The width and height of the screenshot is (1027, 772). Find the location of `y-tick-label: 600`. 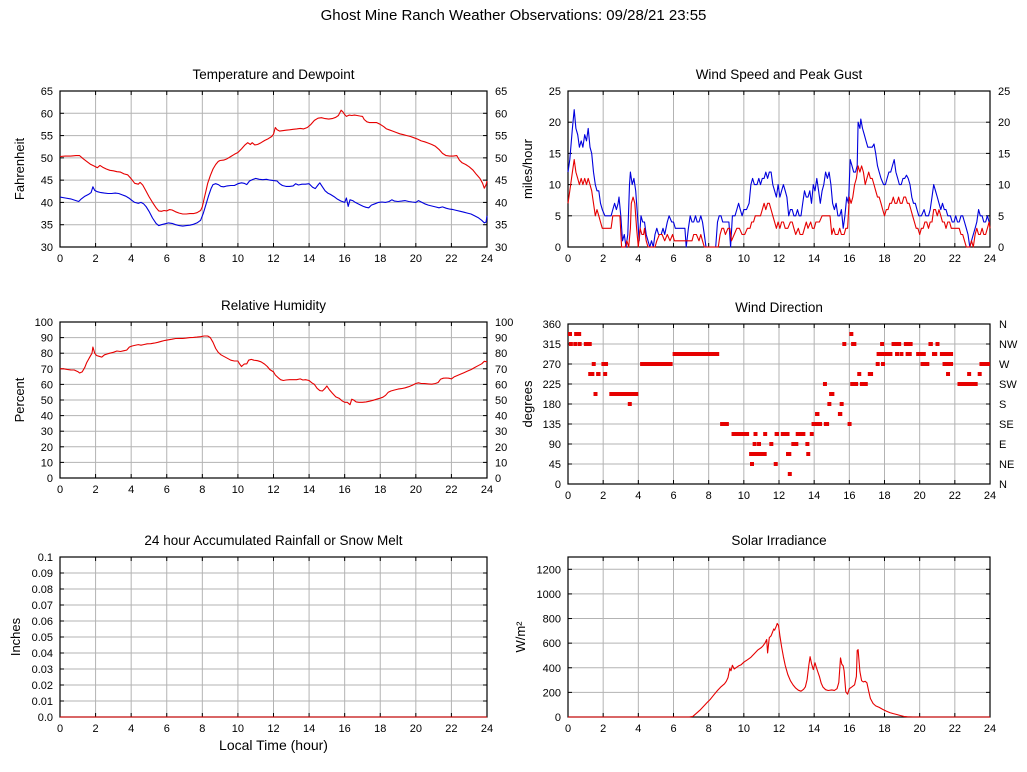

y-tick-label: 600 is located at coordinates (552, 644).